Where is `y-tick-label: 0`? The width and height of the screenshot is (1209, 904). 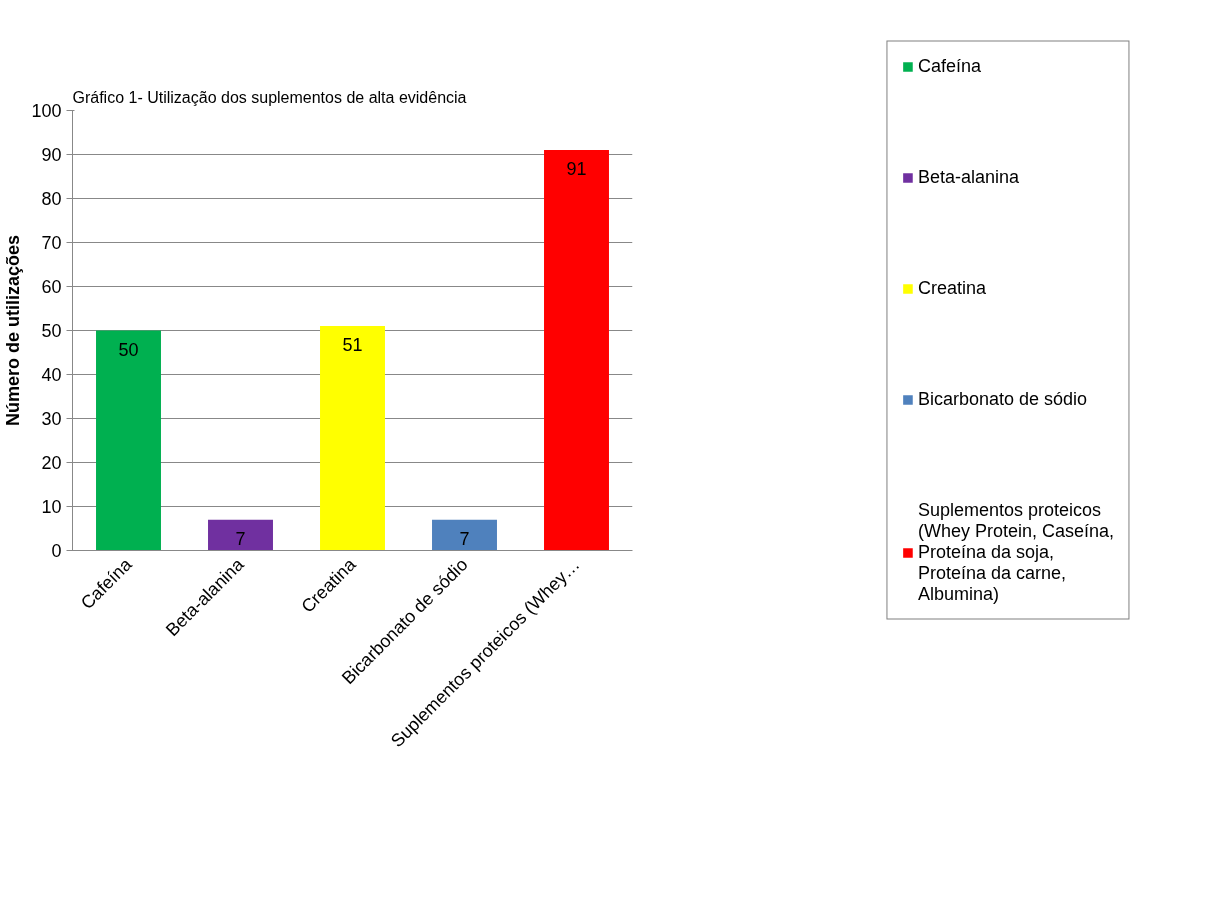 y-tick-label: 0 is located at coordinates (56, 551).